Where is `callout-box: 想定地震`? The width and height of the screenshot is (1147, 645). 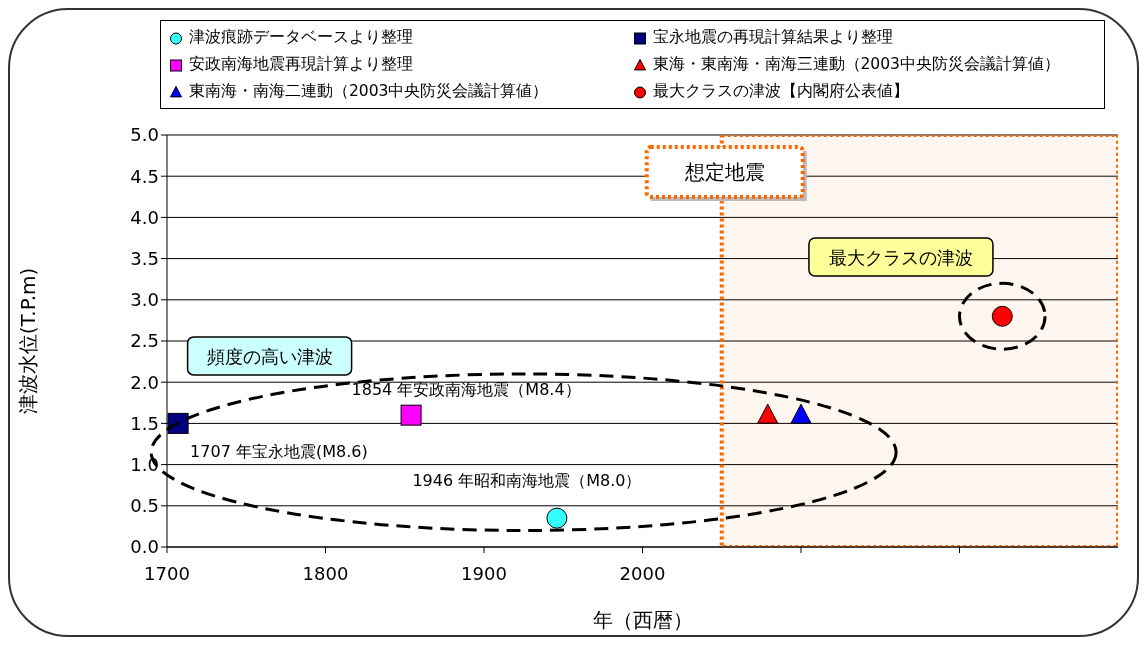
callout-box: 想定地震 is located at coordinates (725, 173).